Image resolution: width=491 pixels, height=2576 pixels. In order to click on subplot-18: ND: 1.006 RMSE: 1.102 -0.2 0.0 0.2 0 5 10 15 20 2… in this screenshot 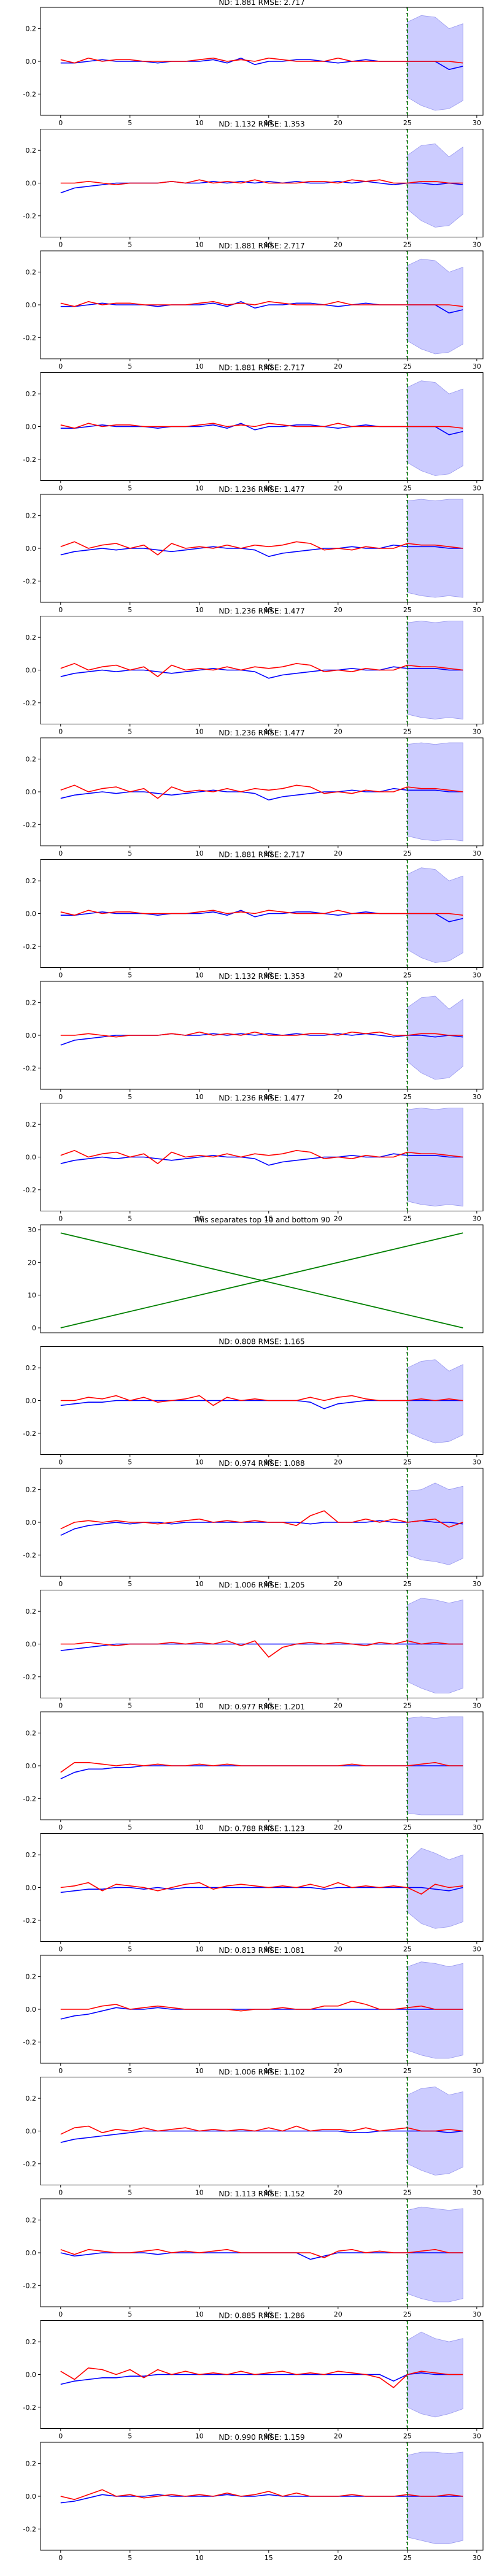, I will do `click(253, 2132)`.